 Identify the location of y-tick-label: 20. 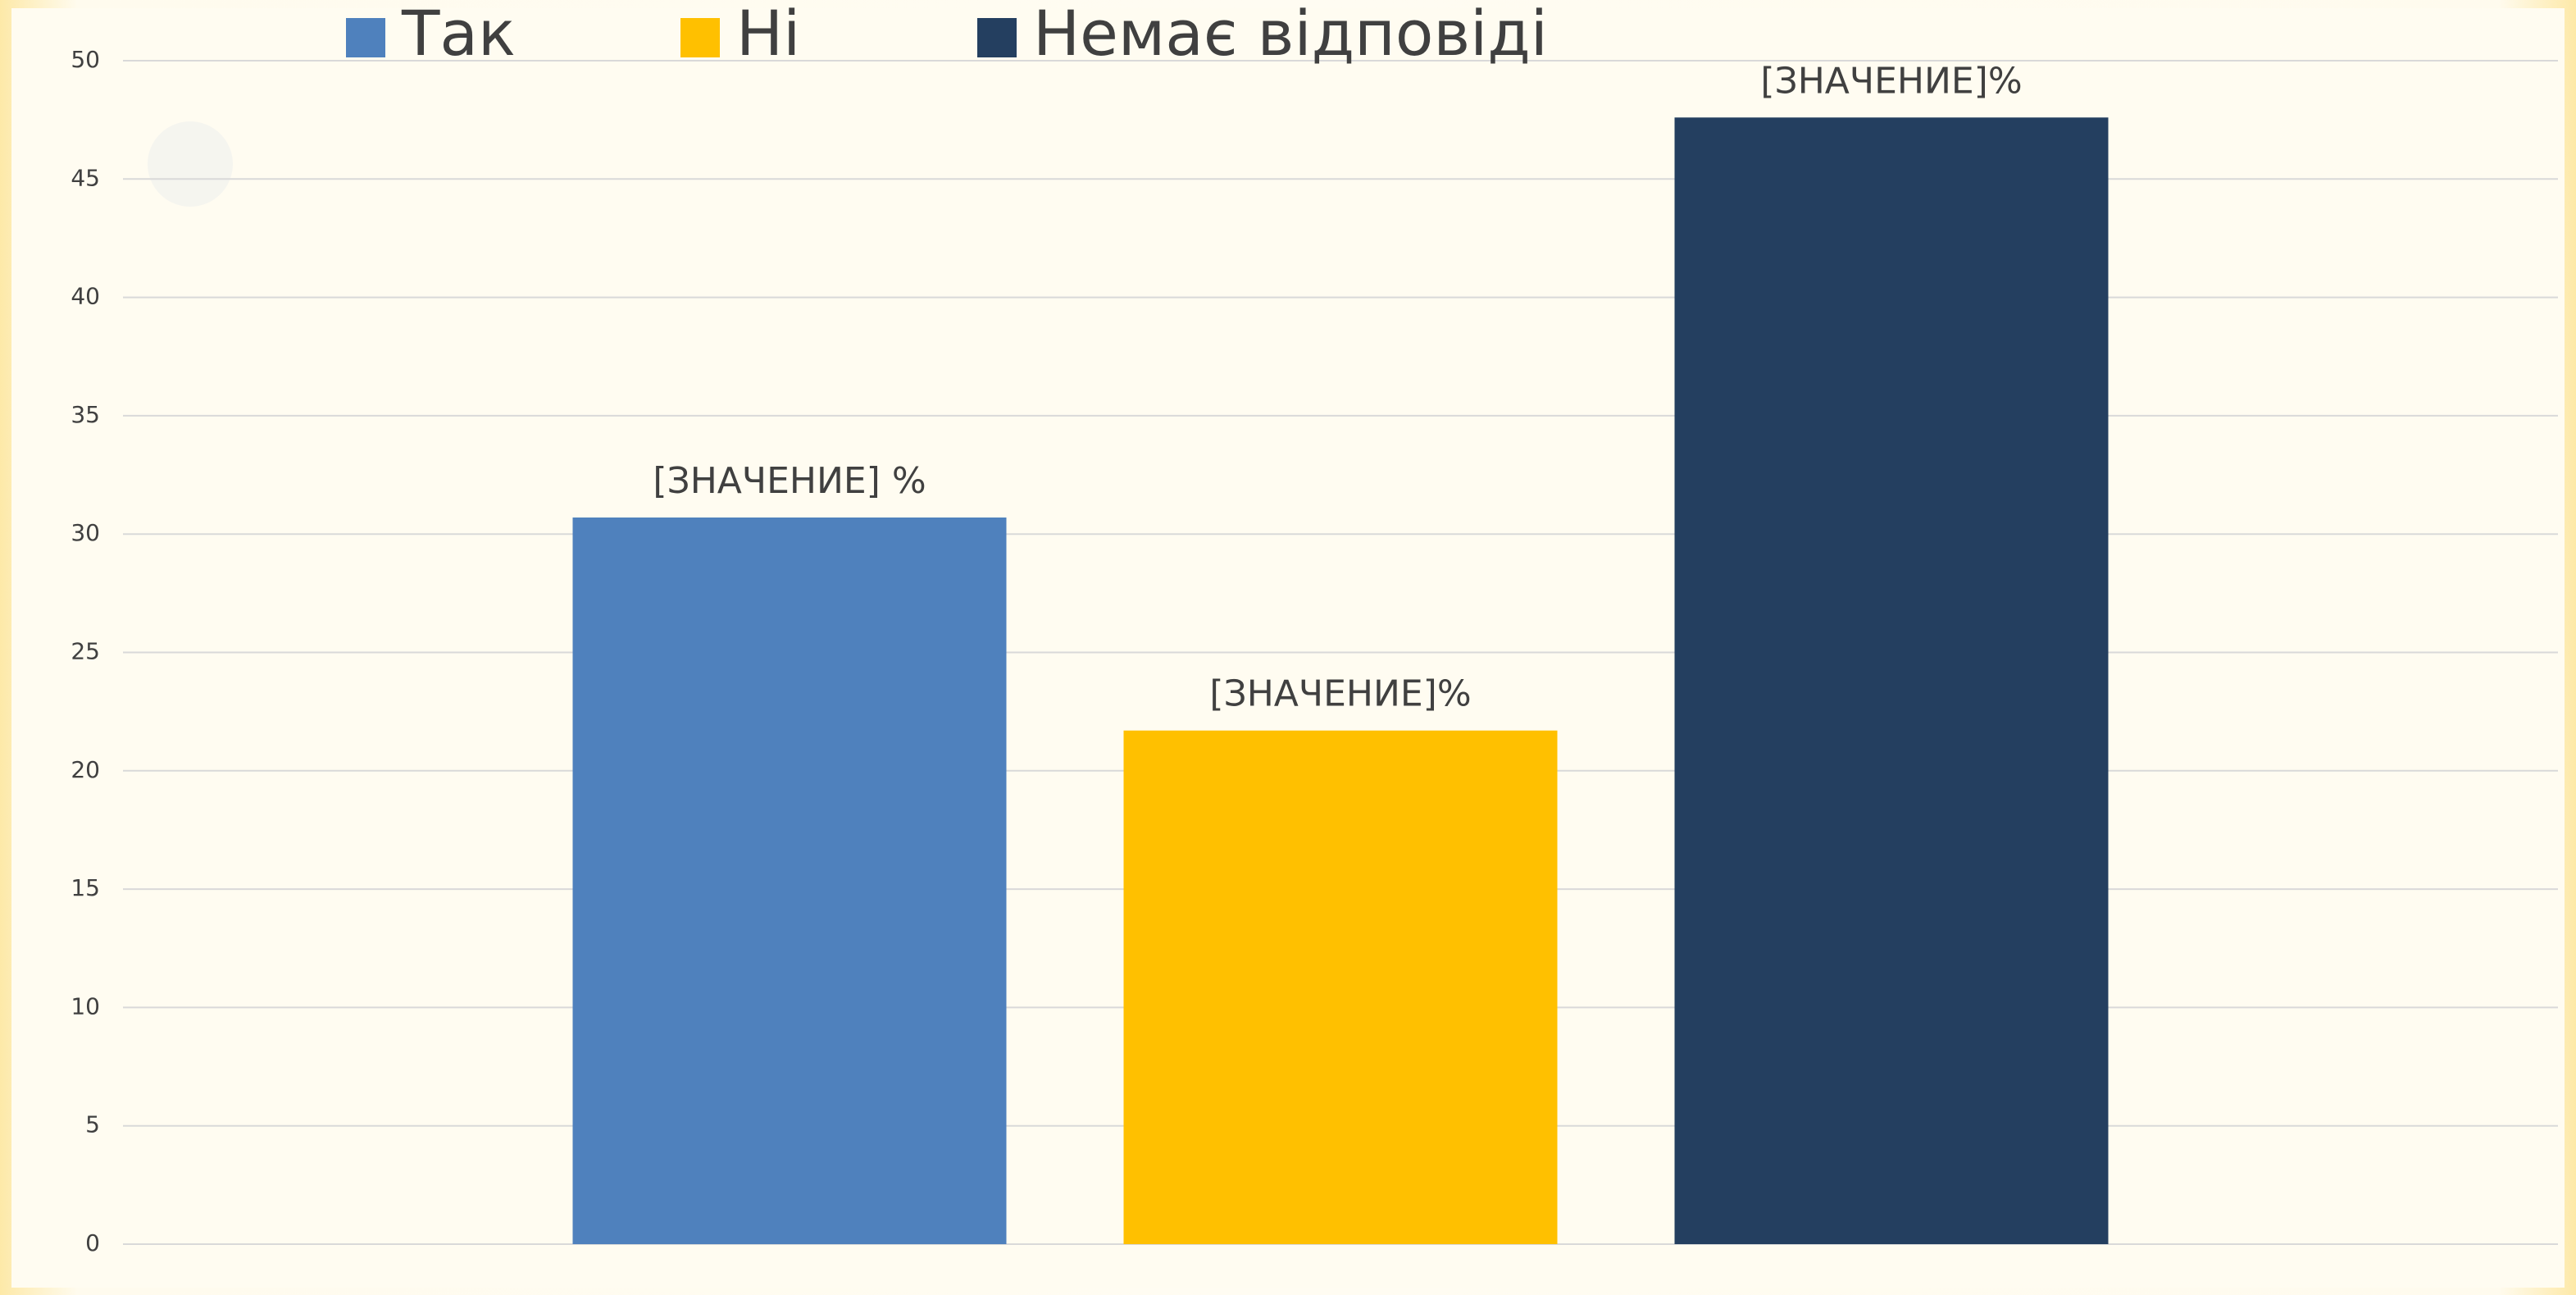
(85, 769).